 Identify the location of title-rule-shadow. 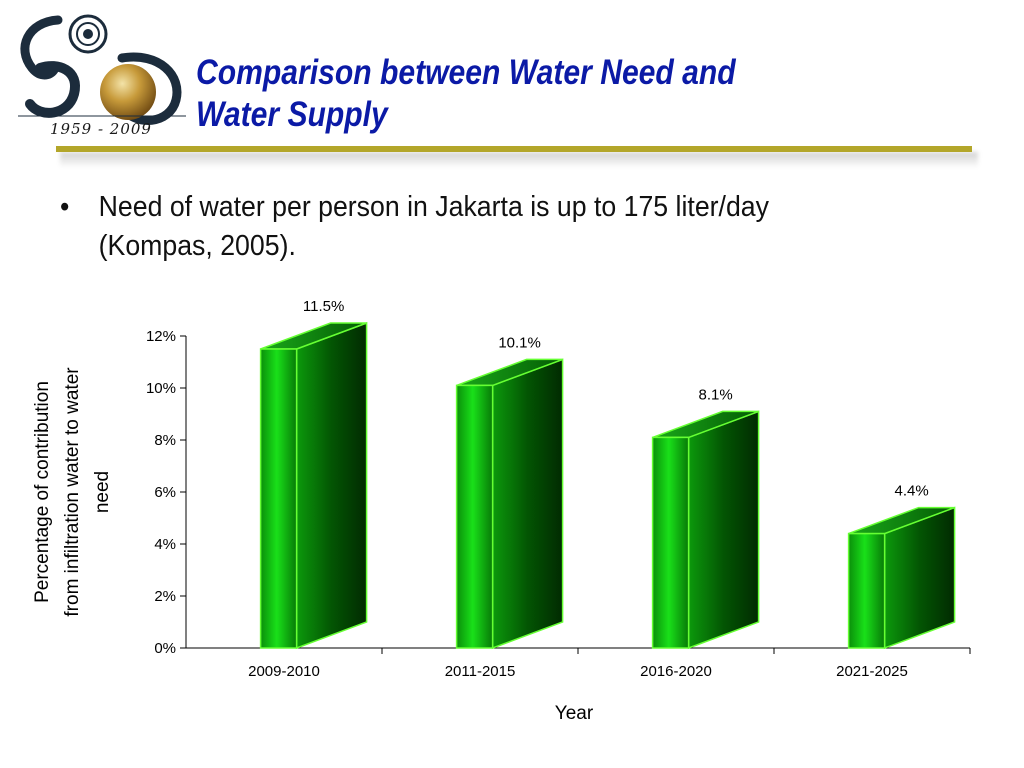
(519, 160).